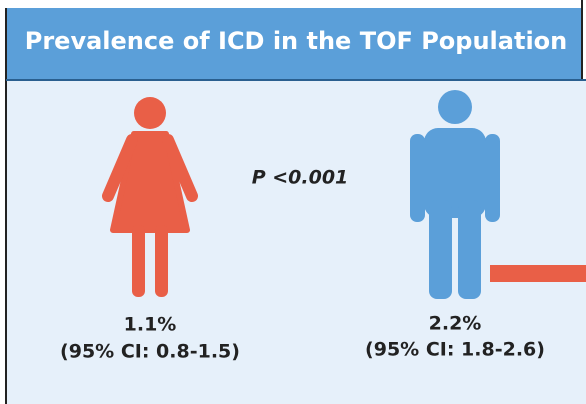 Image resolution: width=586 pixels, height=404 pixels. What do you see at coordinates (150, 352) in the screenshot?
I see `group-ci: (95% CI: 0.8-1.5)` at bounding box center [150, 352].